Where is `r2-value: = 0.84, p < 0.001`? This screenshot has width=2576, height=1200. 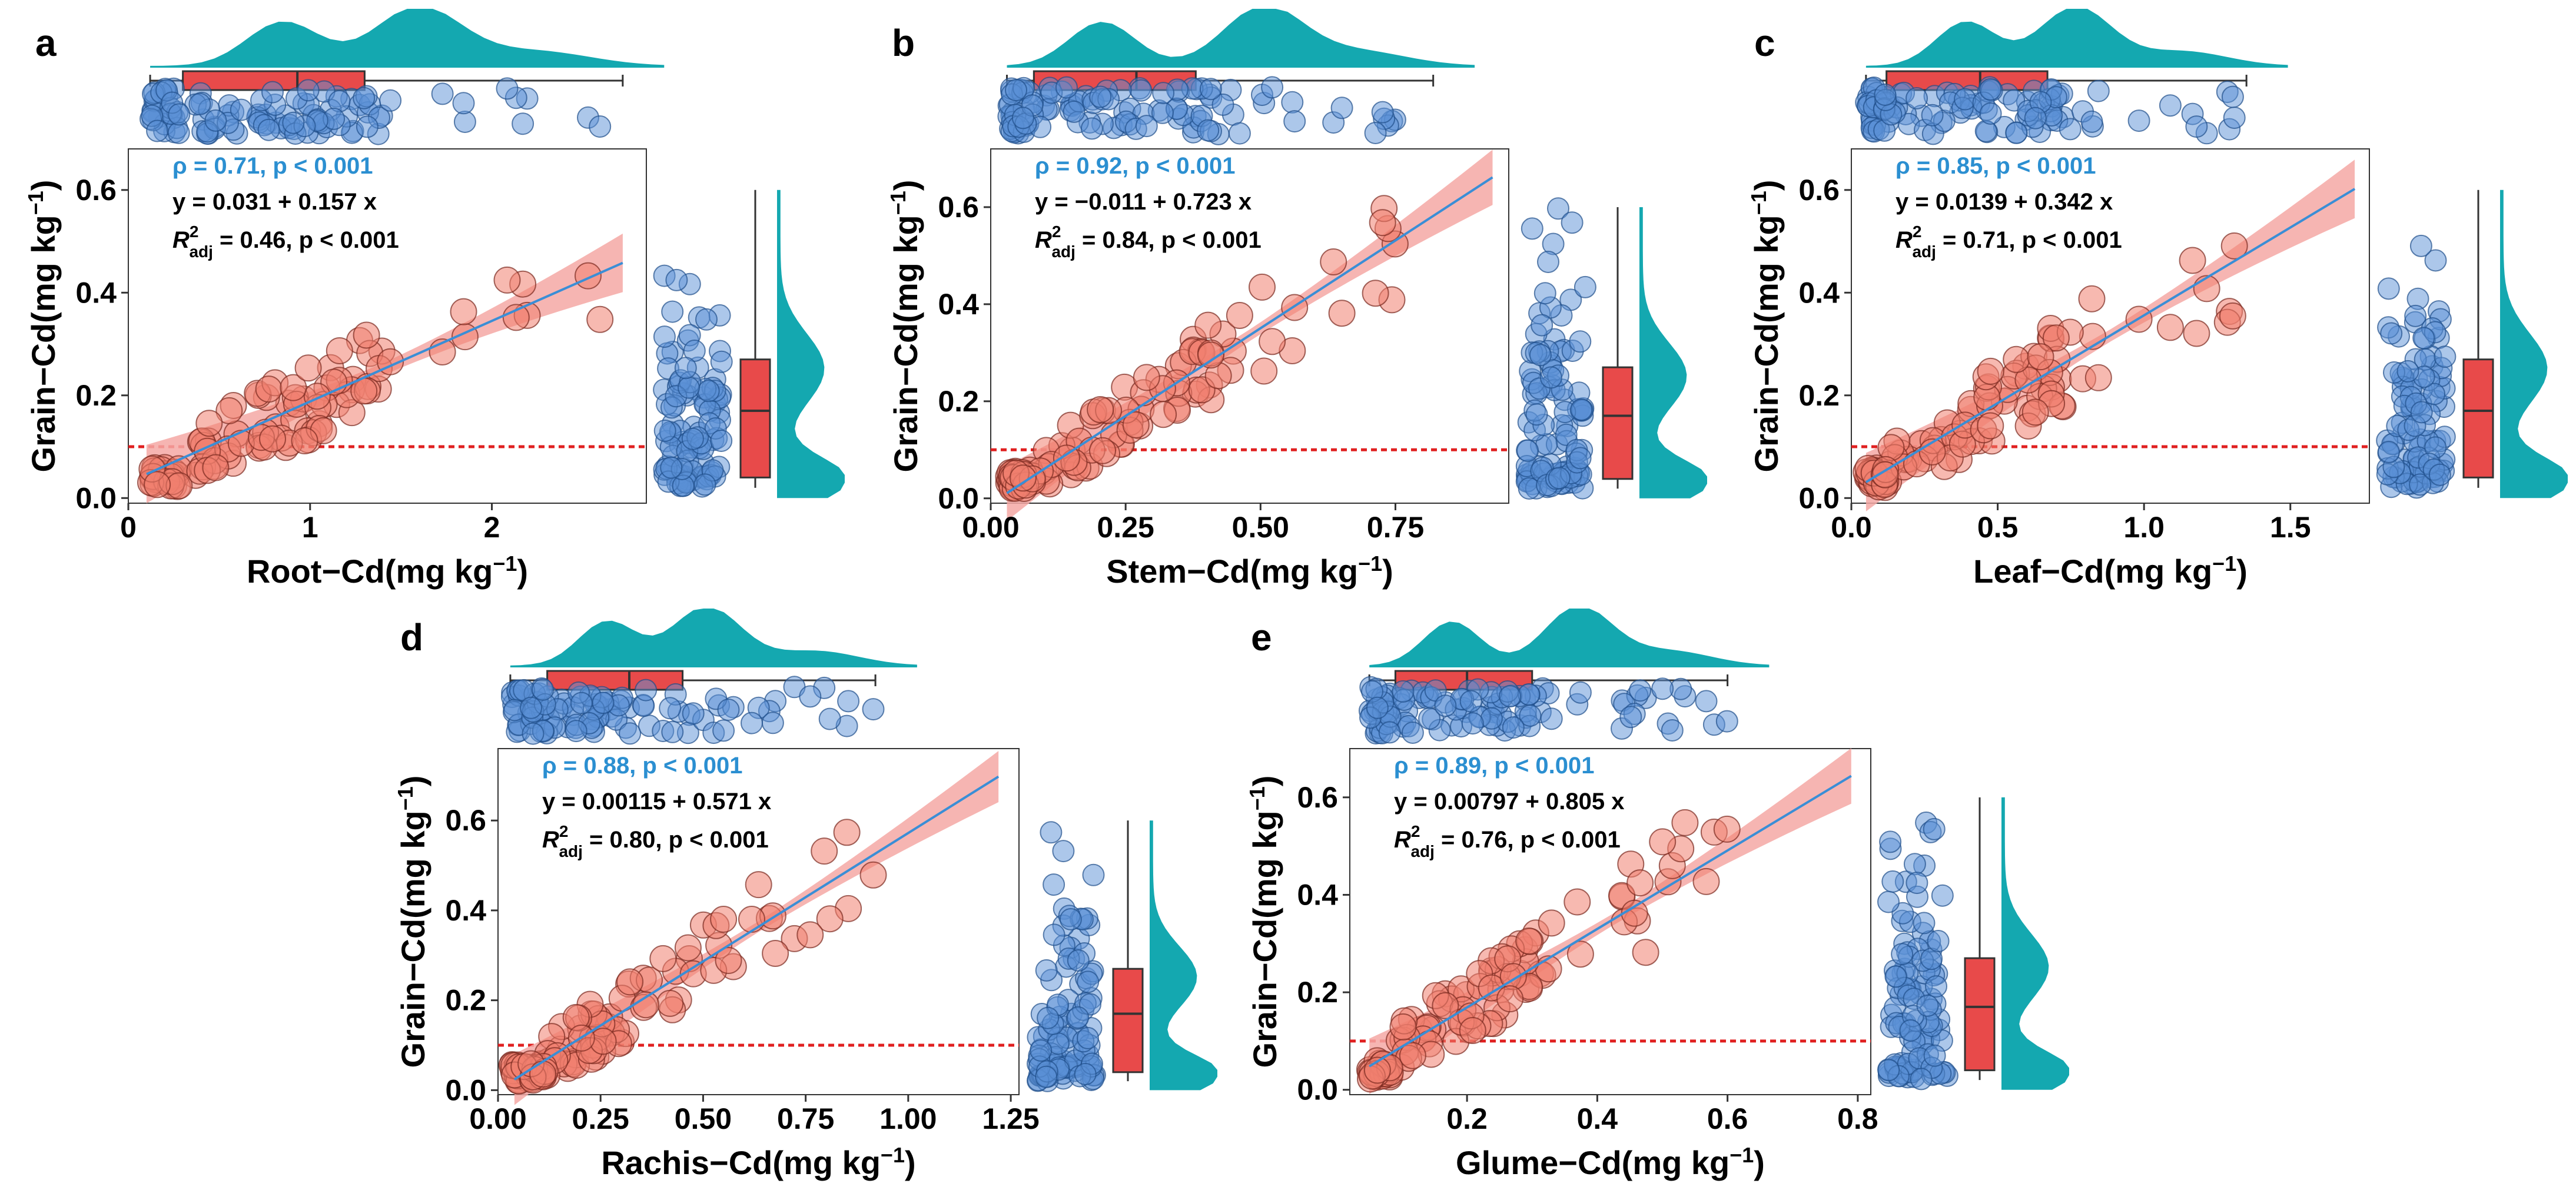 r2-value: = 0.84, p < 0.001 is located at coordinates (1168, 240).